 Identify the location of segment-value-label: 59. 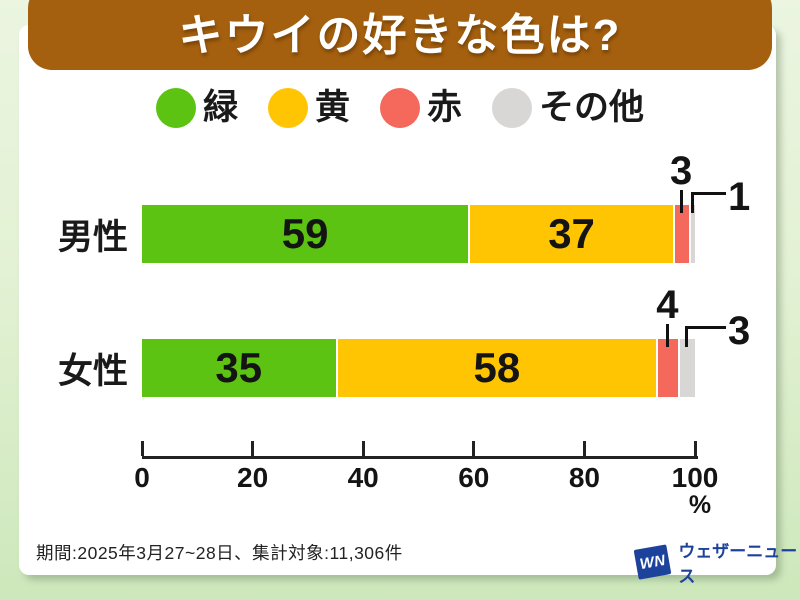
(305, 233).